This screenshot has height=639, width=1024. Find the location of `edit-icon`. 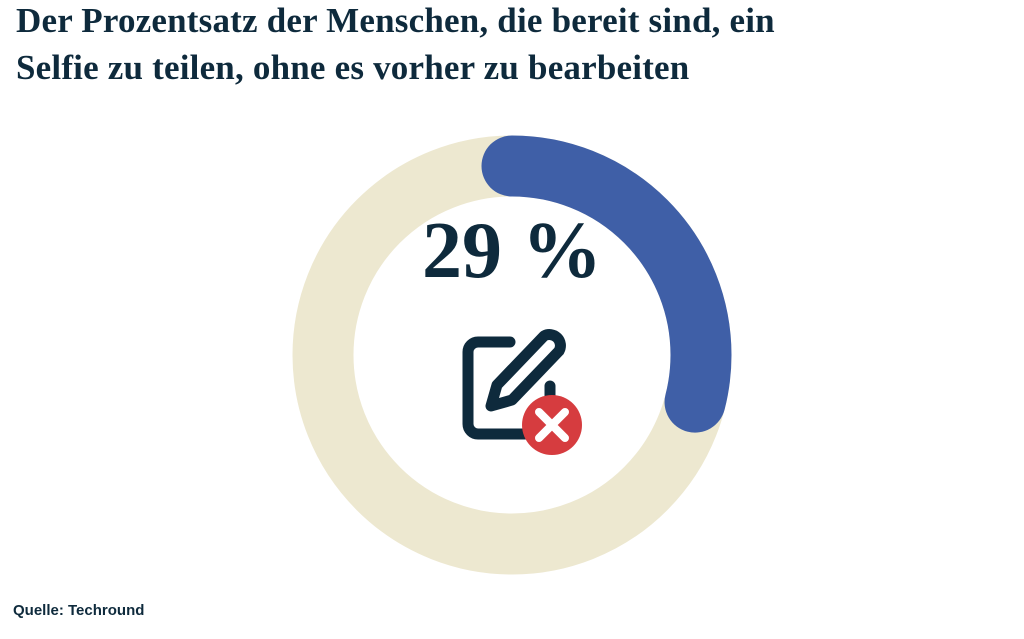

edit-icon is located at coordinates (522, 392).